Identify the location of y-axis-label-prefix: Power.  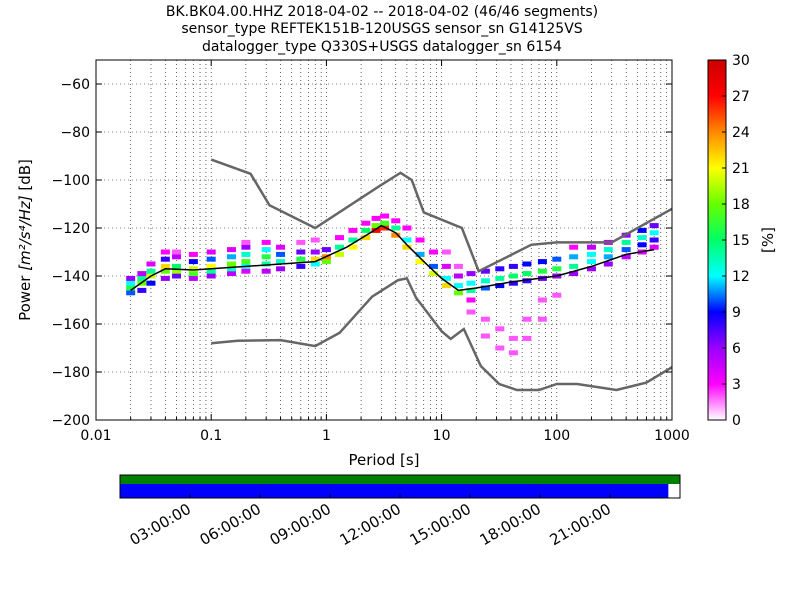
(25, 296).